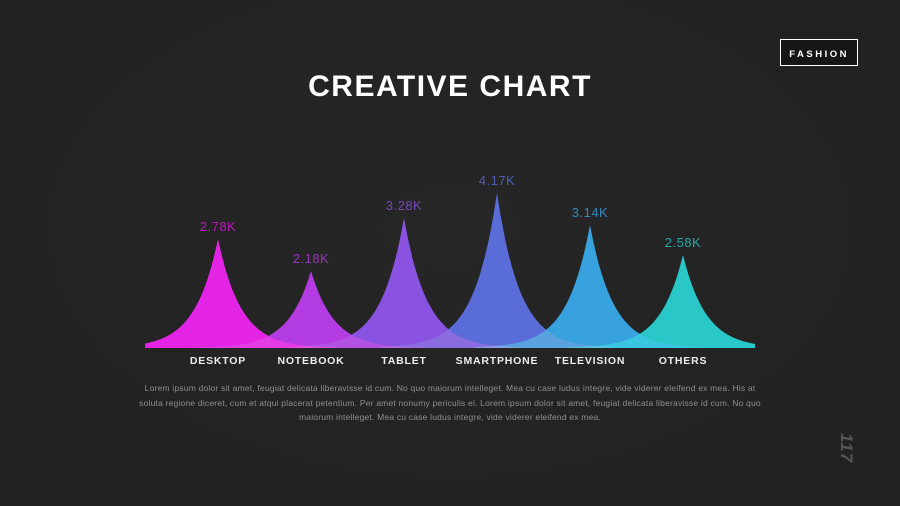 The height and width of the screenshot is (506, 900). I want to click on page-title: CREATIVE CHART, so click(450, 86).